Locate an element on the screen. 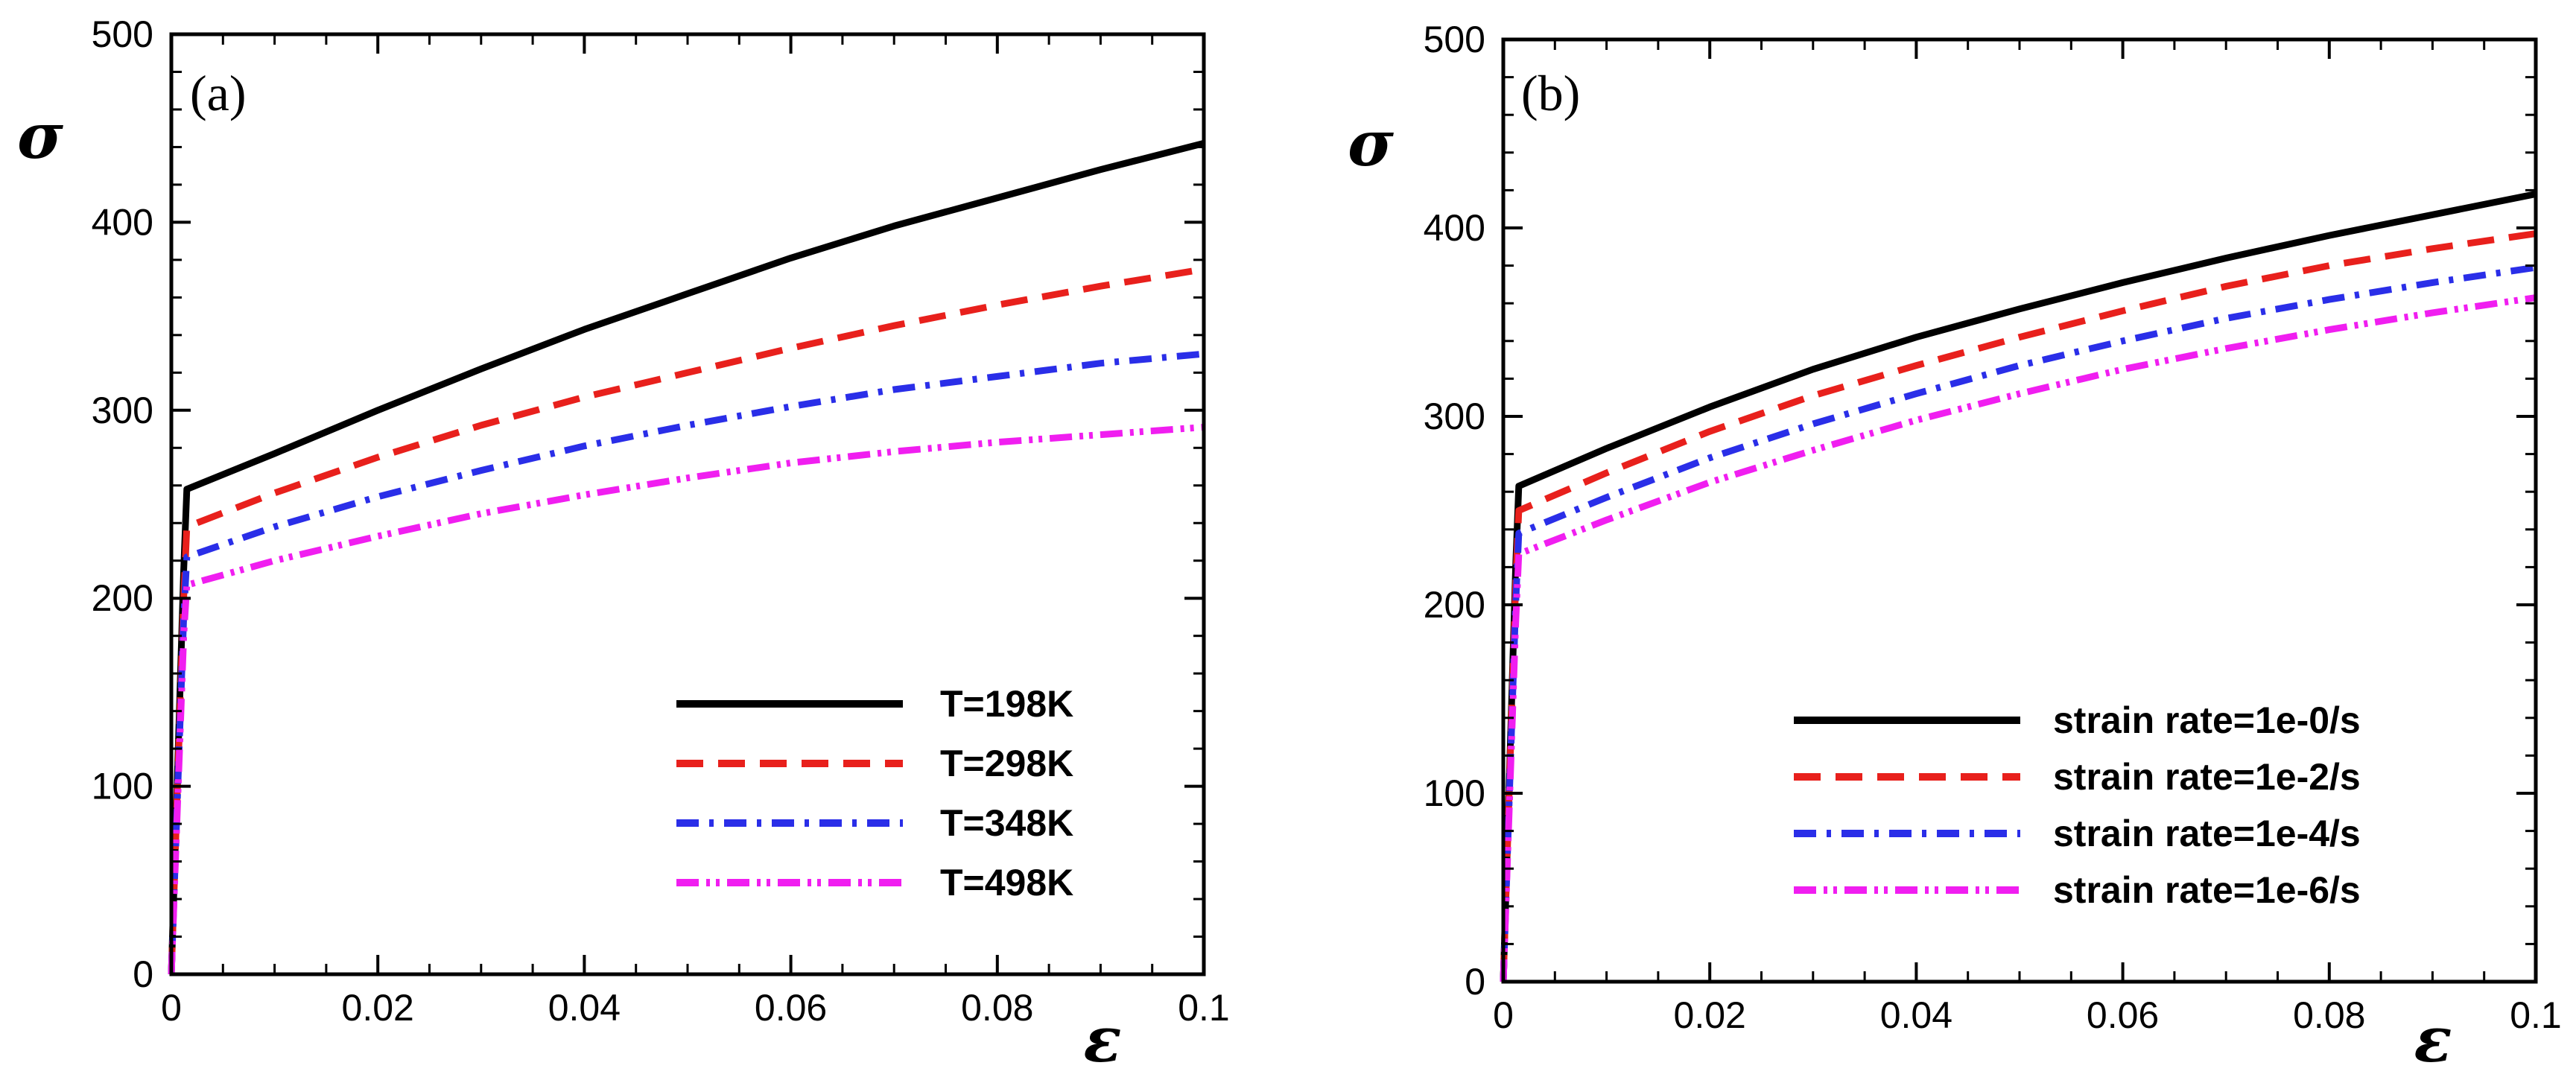 The width and height of the screenshot is (2576, 1083). legend-label-2: strain rate=1e-2/s is located at coordinates (2207, 777).